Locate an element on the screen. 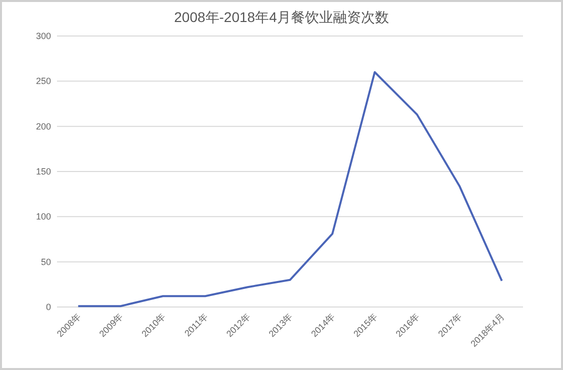 The width and height of the screenshot is (563, 370). y-tick-label: 50 is located at coordinates (45, 261).